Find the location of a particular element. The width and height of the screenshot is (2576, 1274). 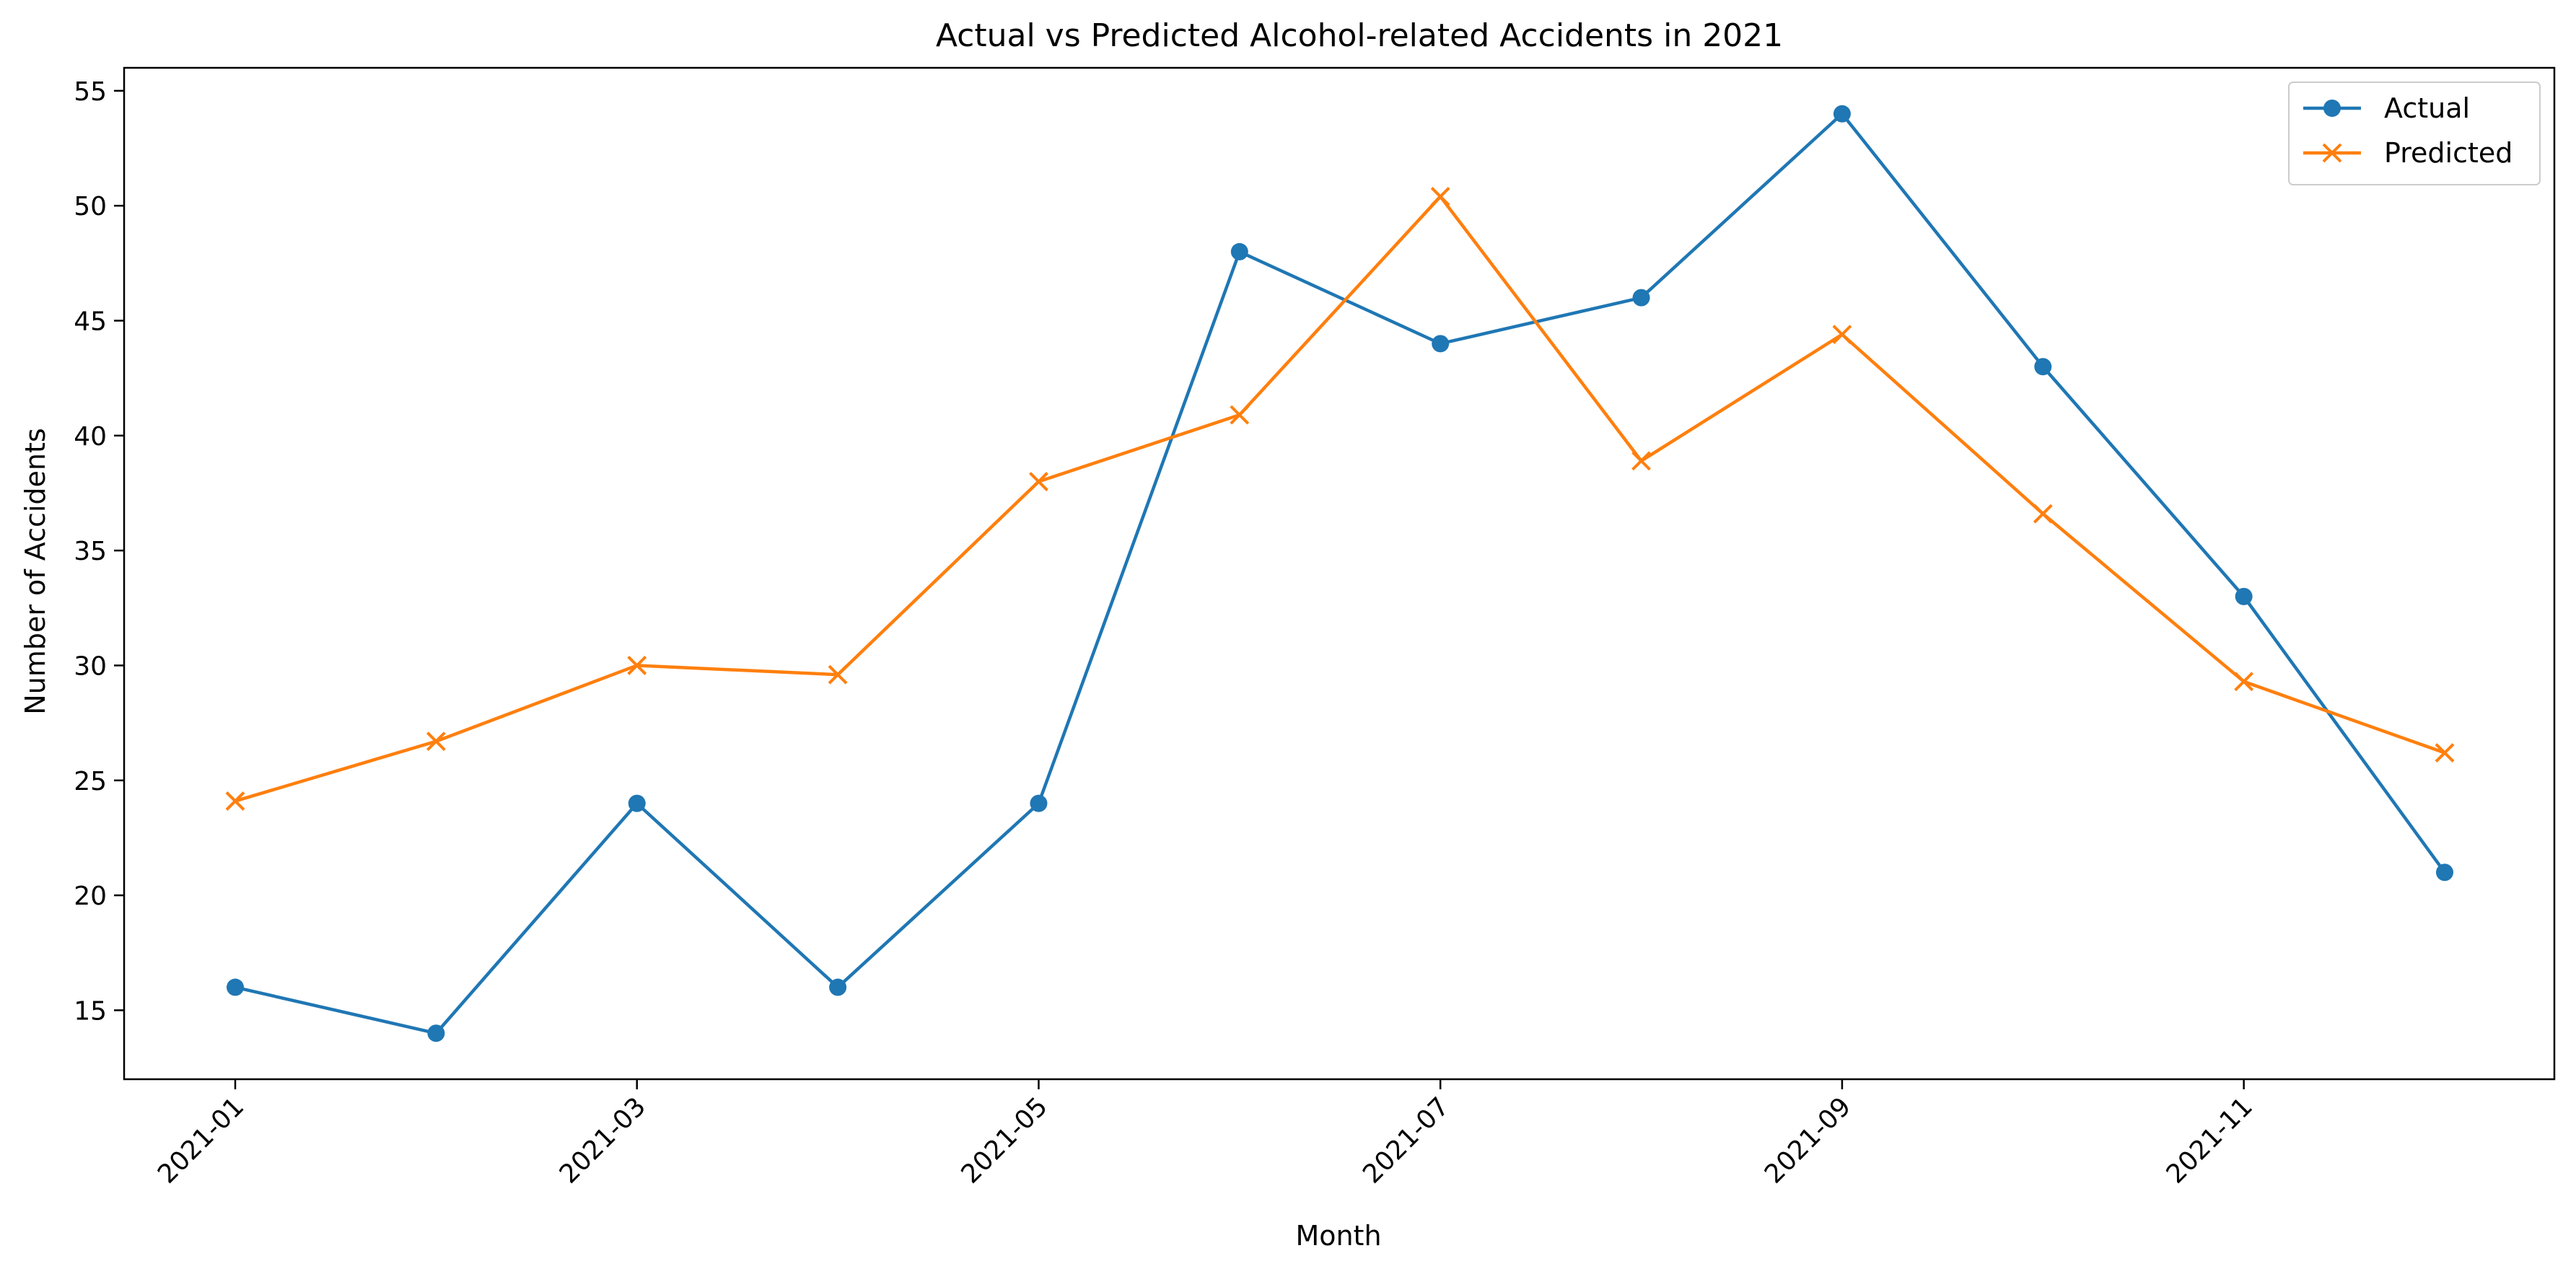

y-tick-label: 40 is located at coordinates (90, 437).